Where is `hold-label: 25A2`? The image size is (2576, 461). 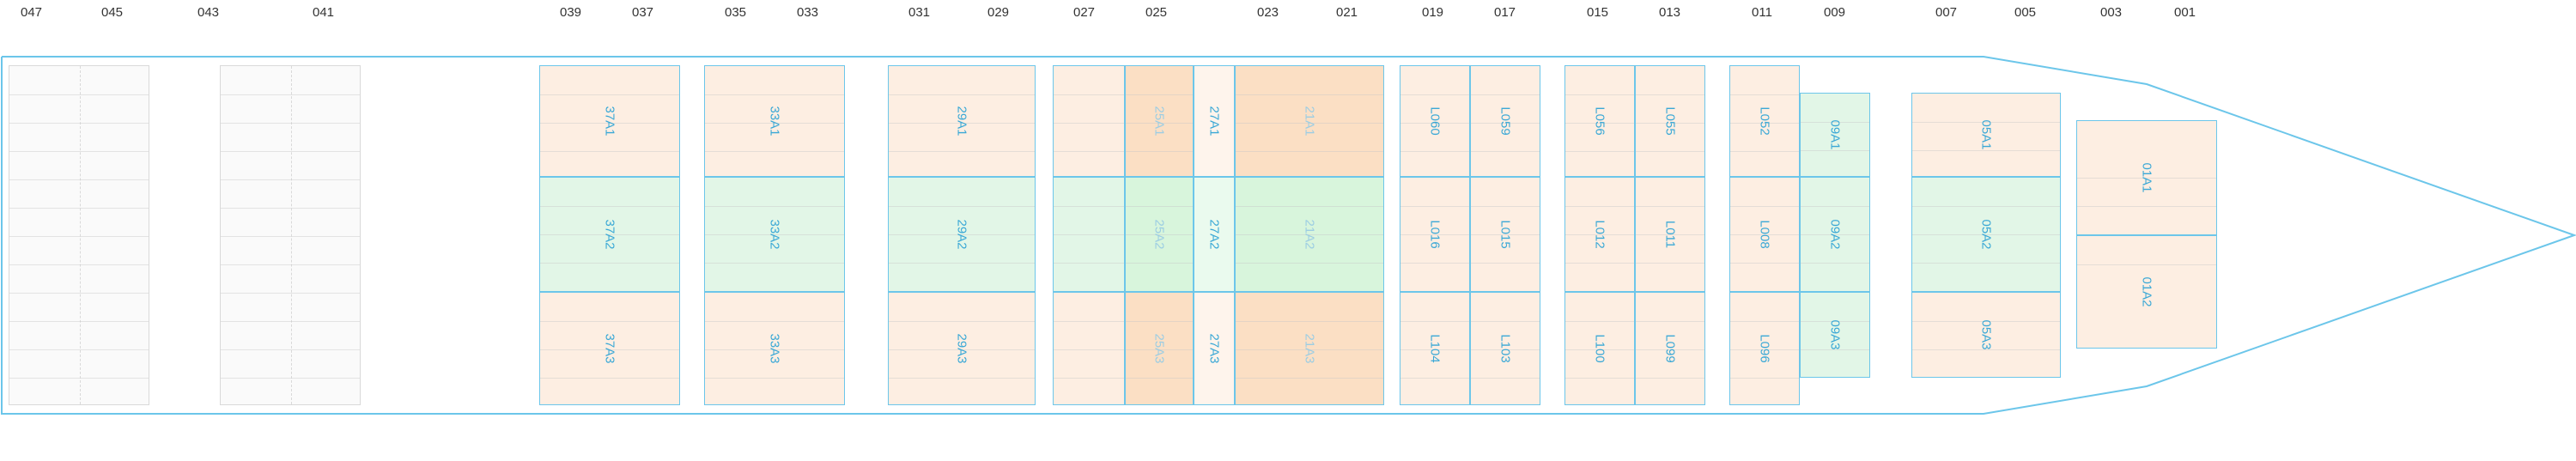
hold-label: 25A2 is located at coordinates (1159, 234).